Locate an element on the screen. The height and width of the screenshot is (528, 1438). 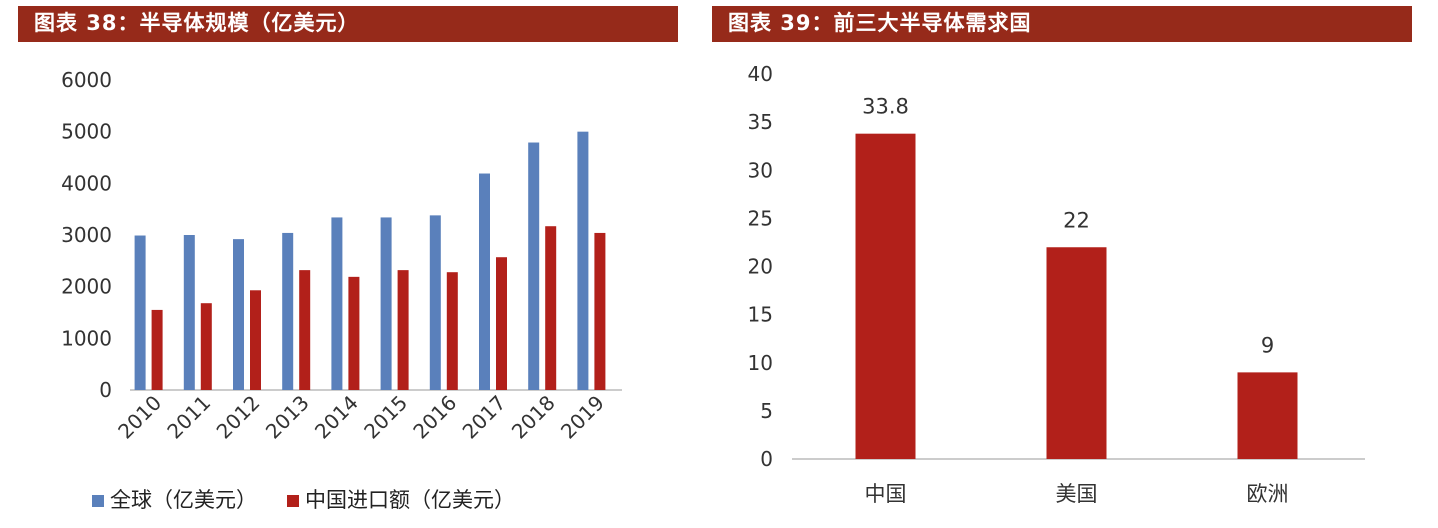
x-tick-label: 2016 is located at coordinates (434, 417).